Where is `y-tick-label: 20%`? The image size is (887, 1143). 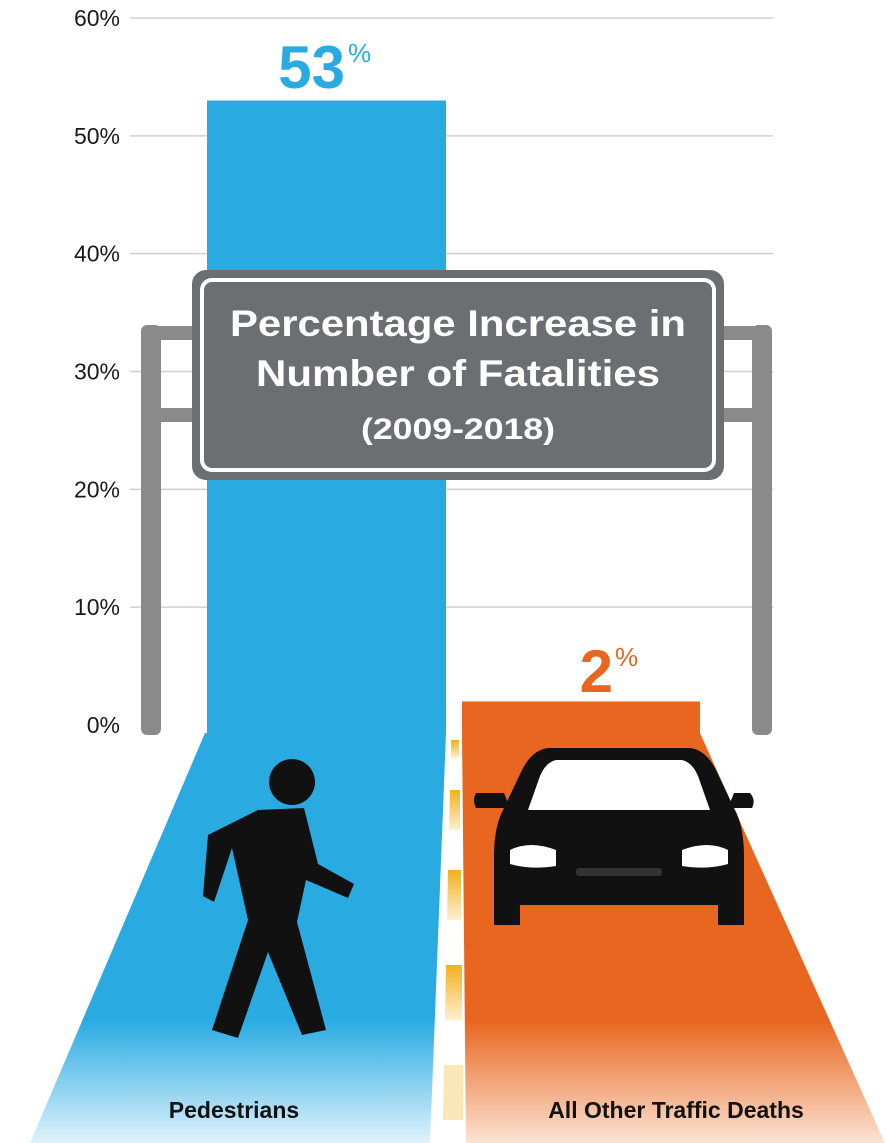
y-tick-label: 20% is located at coordinates (97, 489).